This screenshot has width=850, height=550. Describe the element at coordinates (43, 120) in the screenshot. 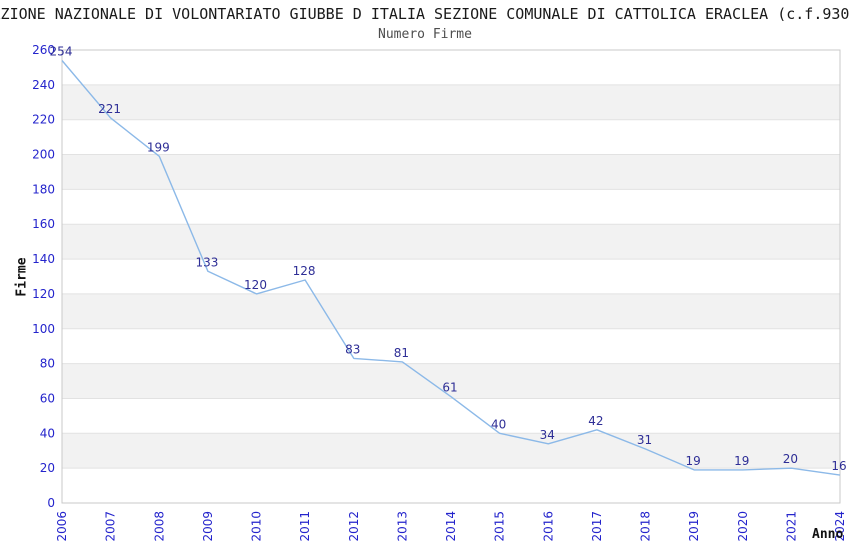

I see `y-tick-label: 220` at that location.